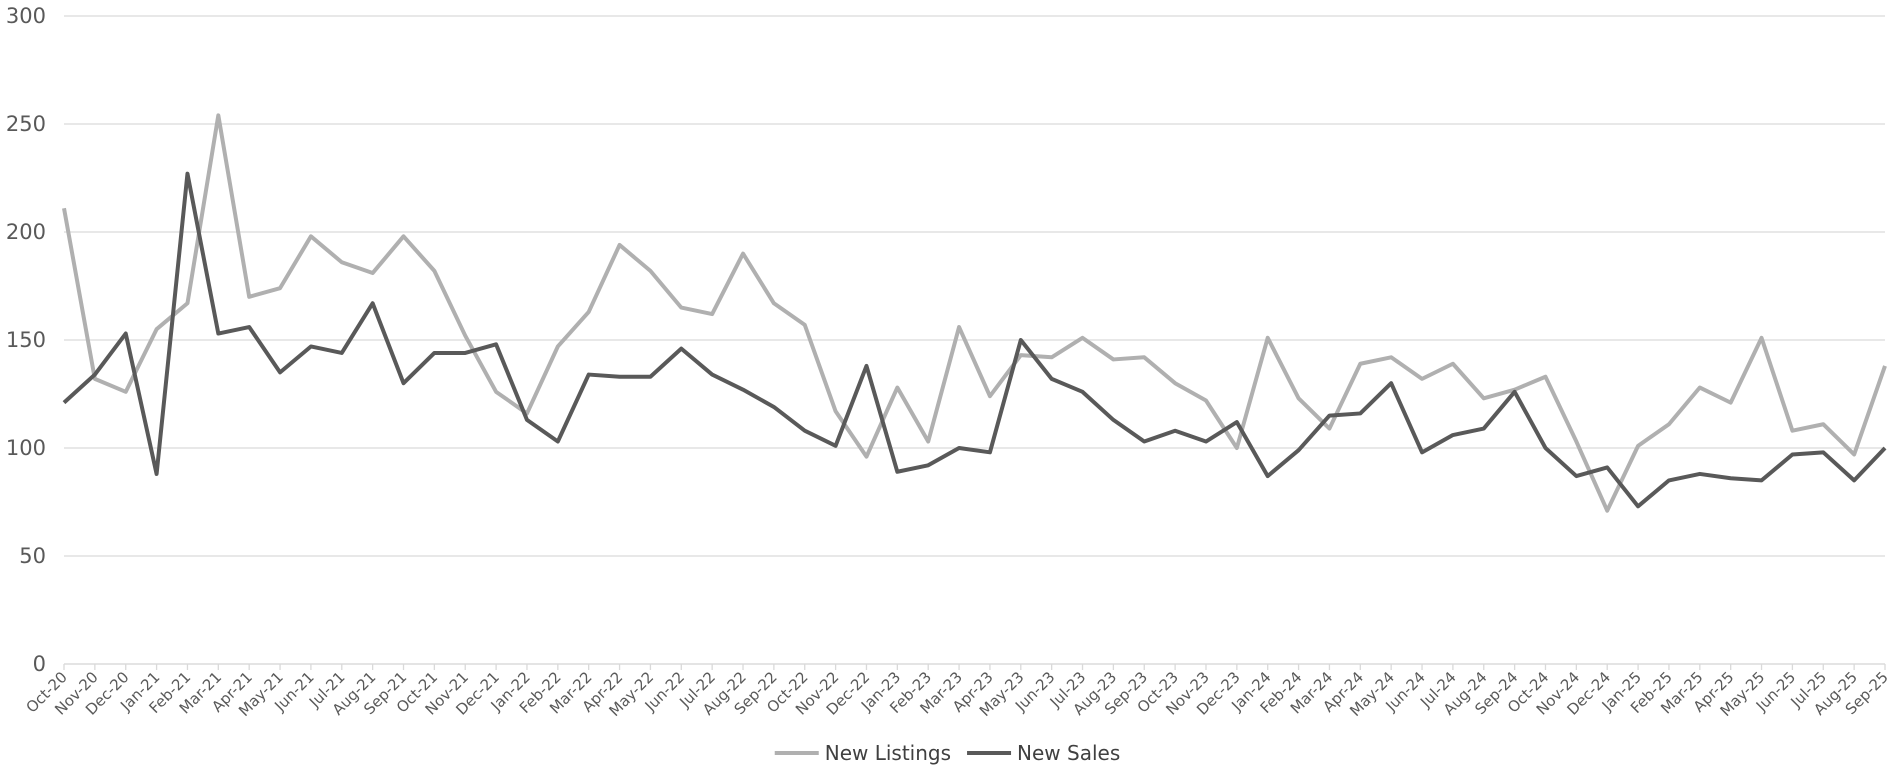 The height and width of the screenshot is (775, 1895). I want to click on legend-label: New Sales, so click(1068, 753).